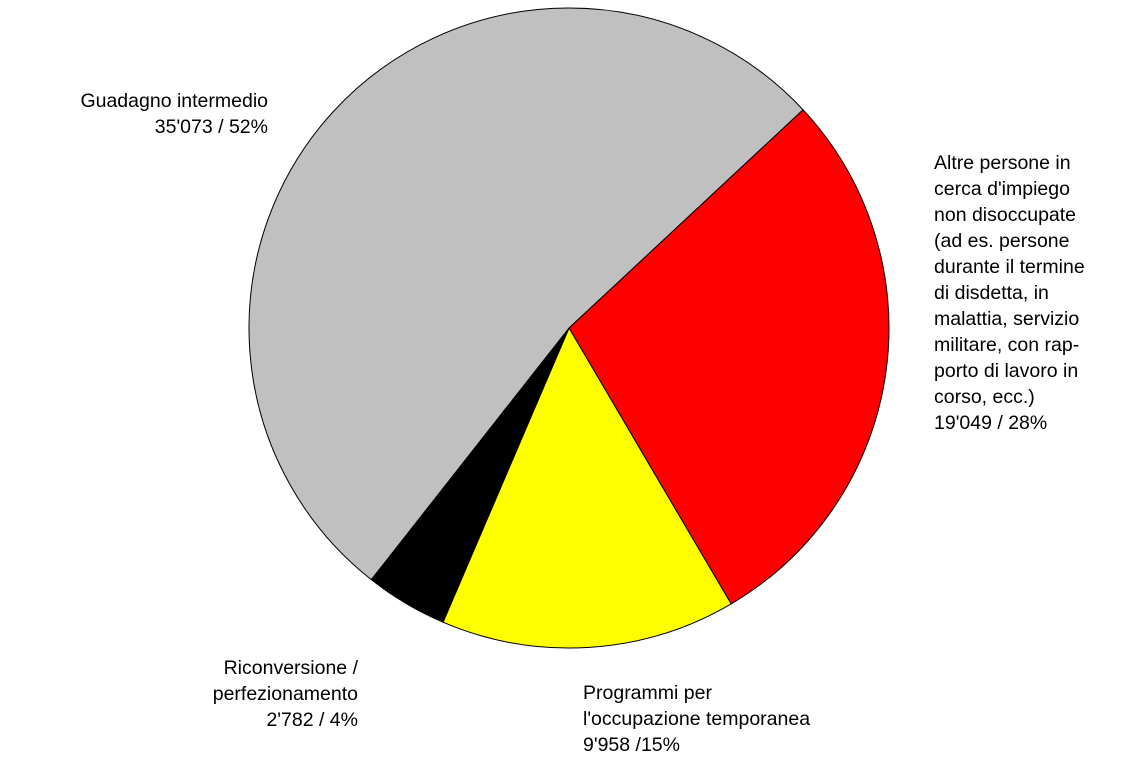 The width and height of the screenshot is (1148, 769). Describe the element at coordinates (285, 681) in the screenshot. I see `category-label: Riconversione / perfezionamento` at that location.